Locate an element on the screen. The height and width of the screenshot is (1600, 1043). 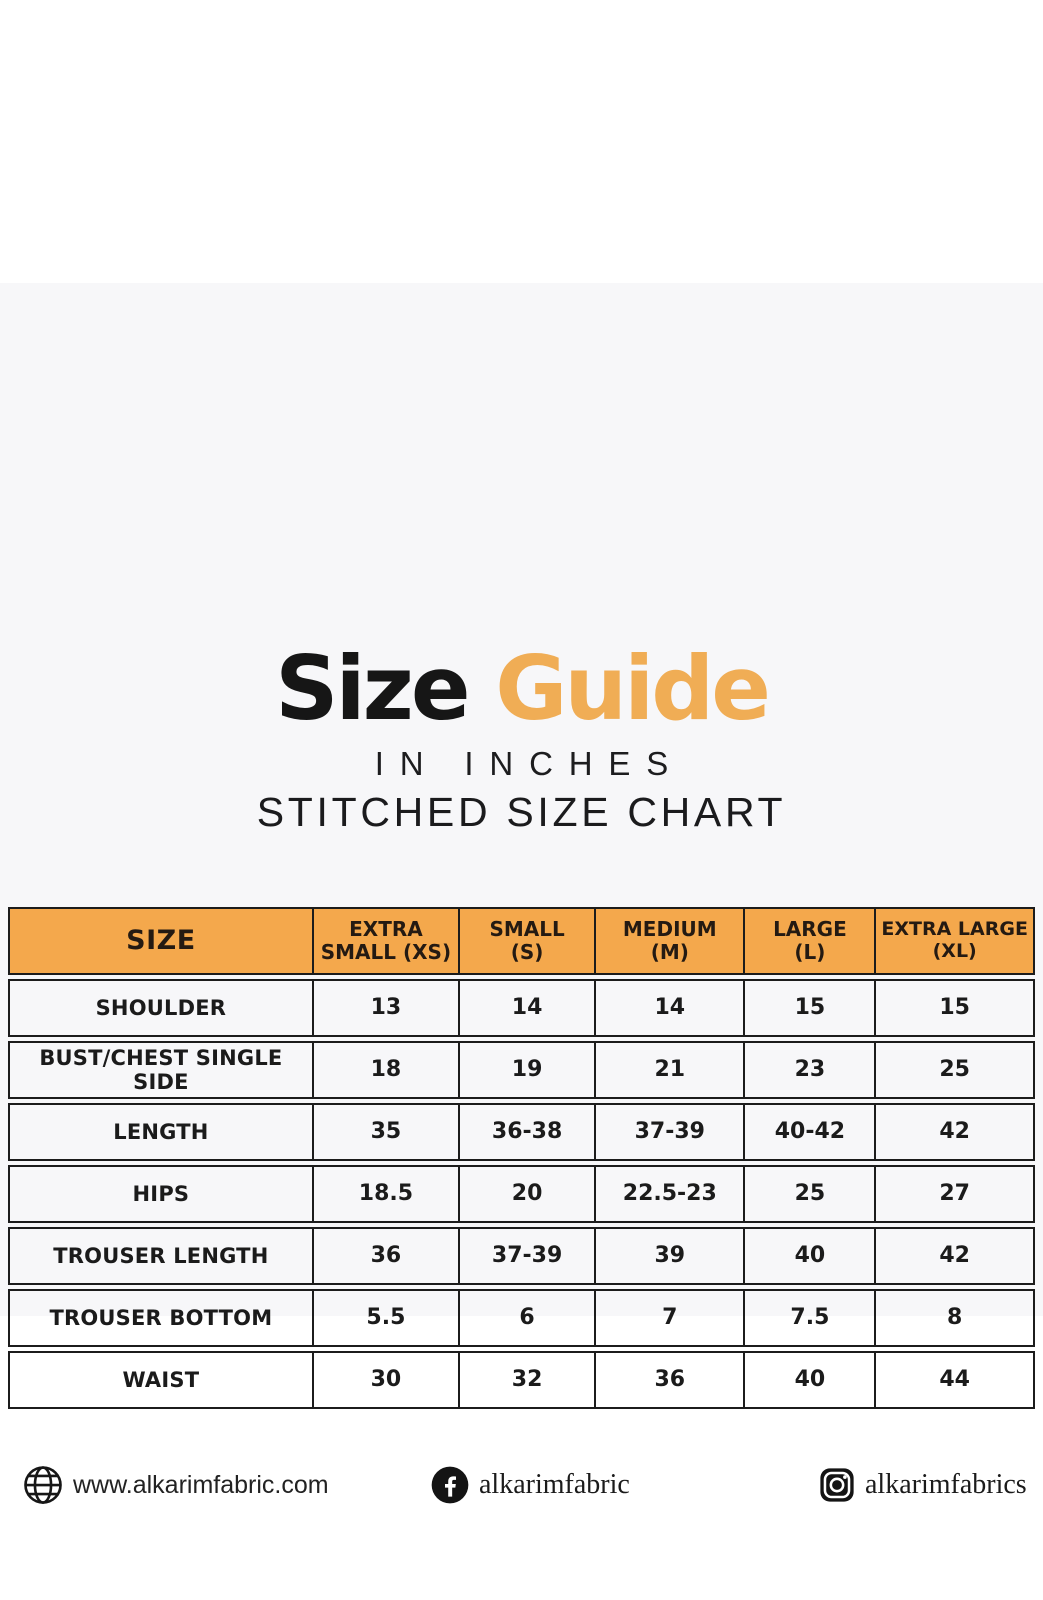
facebook-link: alkarimfabric is located at coordinates (530, 1485).